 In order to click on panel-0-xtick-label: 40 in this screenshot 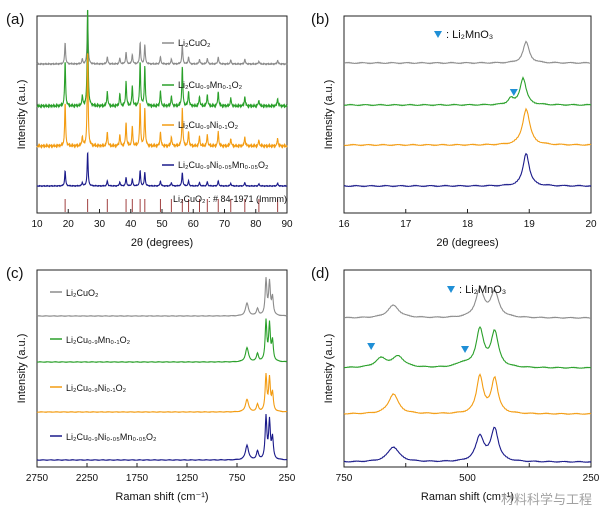, I will do `click(131, 224)`.